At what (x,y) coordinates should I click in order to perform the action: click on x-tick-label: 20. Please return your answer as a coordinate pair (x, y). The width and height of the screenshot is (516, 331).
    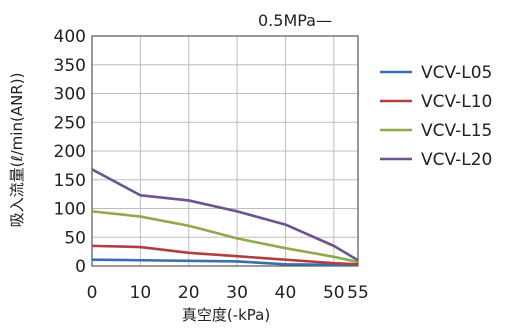
    Looking at the image, I should click on (189, 293).